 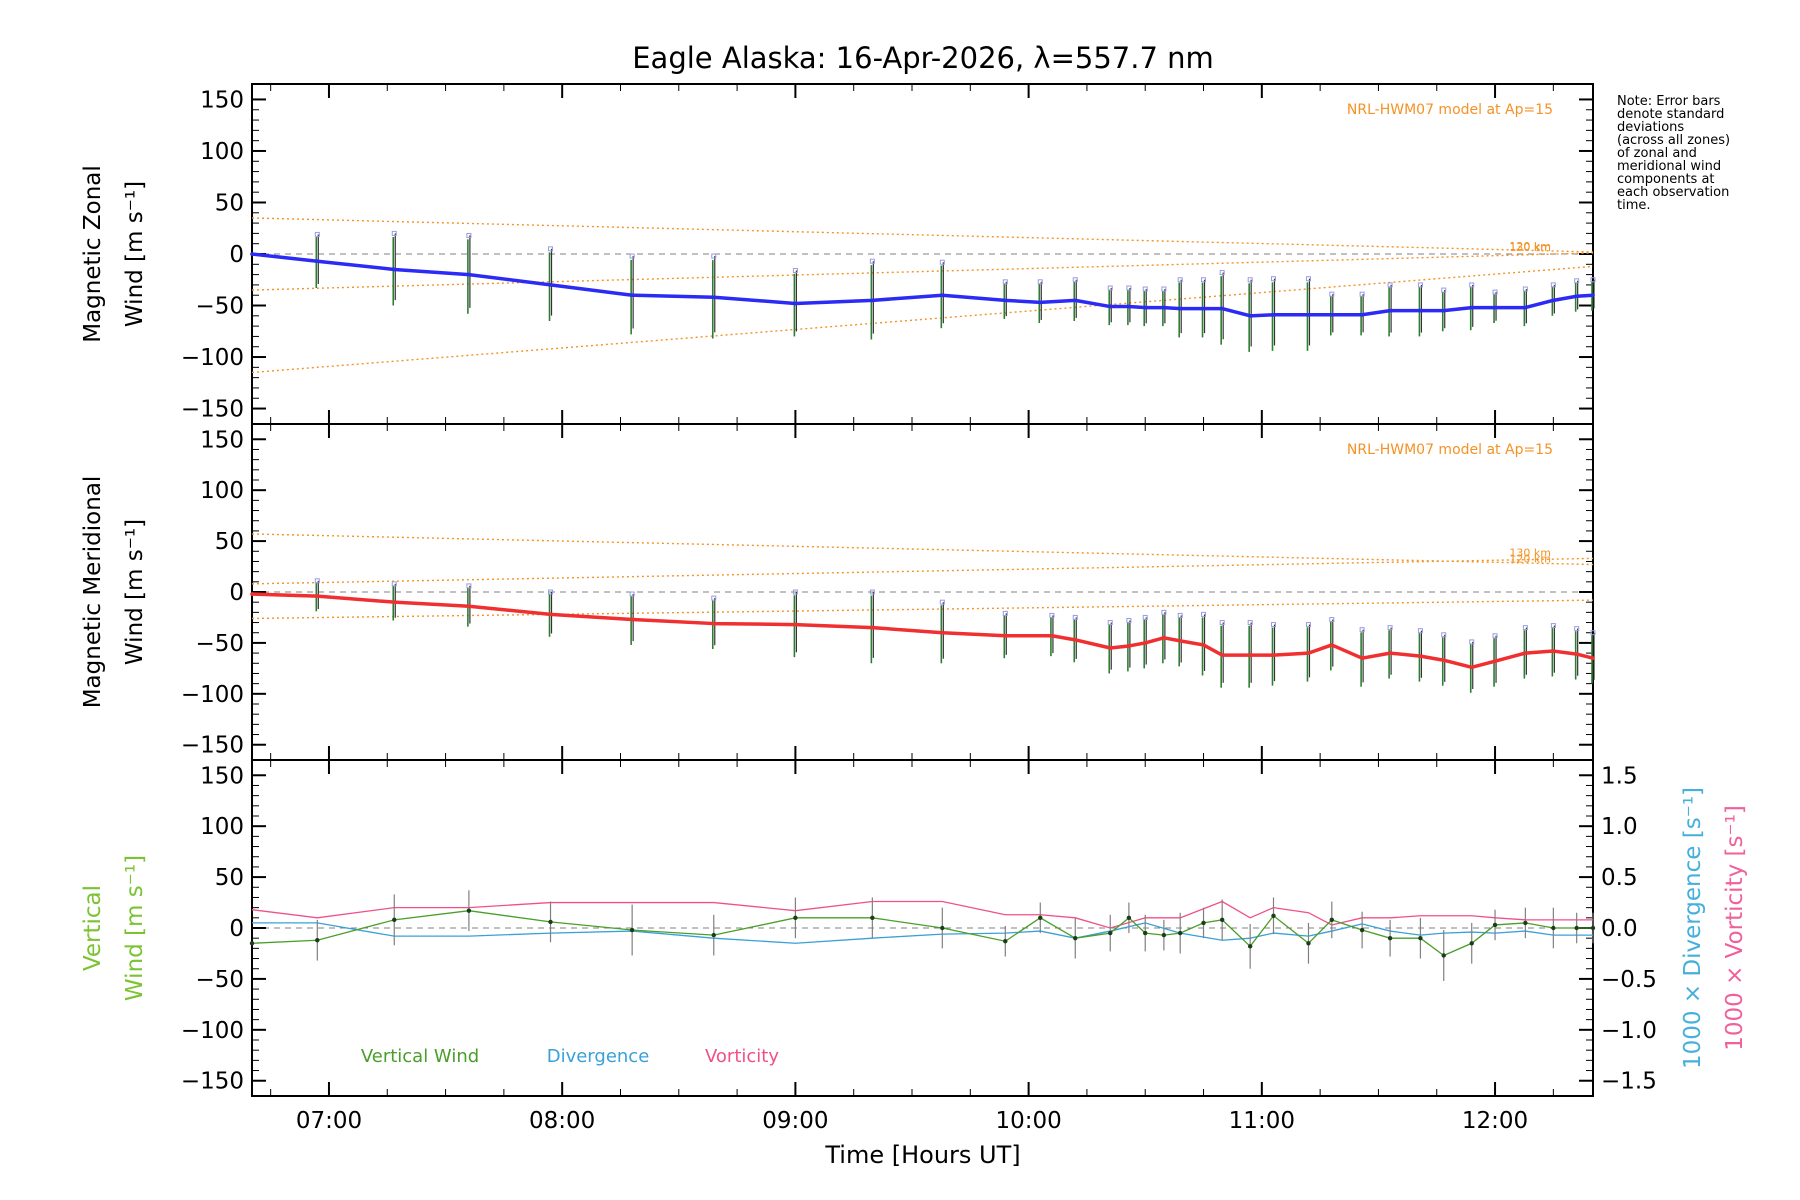 What do you see at coordinates (222, 100) in the screenshot?
I see `y-tick-label: 150` at bounding box center [222, 100].